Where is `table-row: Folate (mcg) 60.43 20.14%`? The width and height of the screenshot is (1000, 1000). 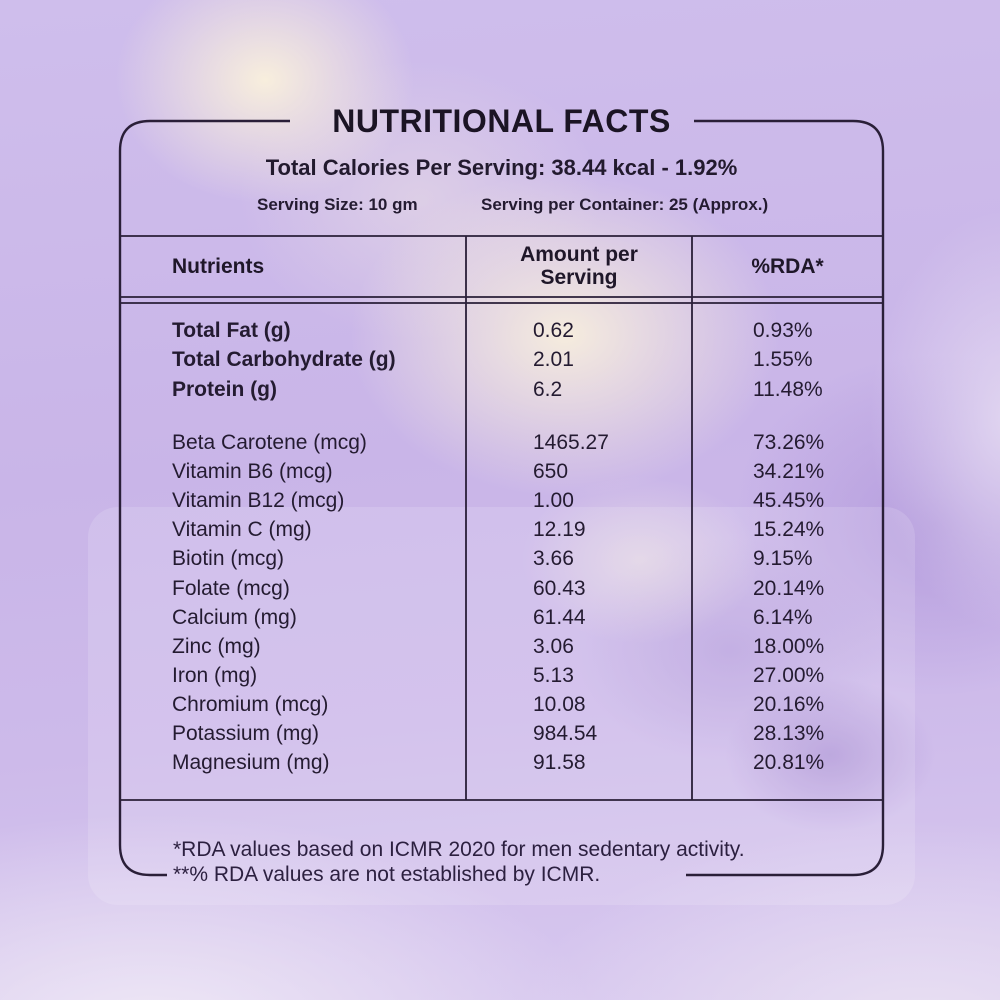 table-row: Folate (mcg) 60.43 20.14% is located at coordinates (501, 588).